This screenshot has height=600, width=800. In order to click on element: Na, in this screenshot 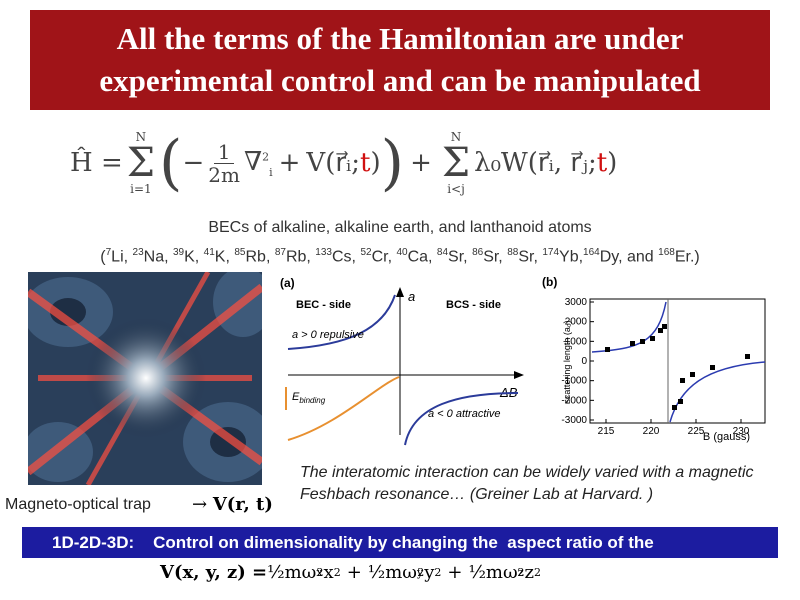, I will do `click(158, 257)`.